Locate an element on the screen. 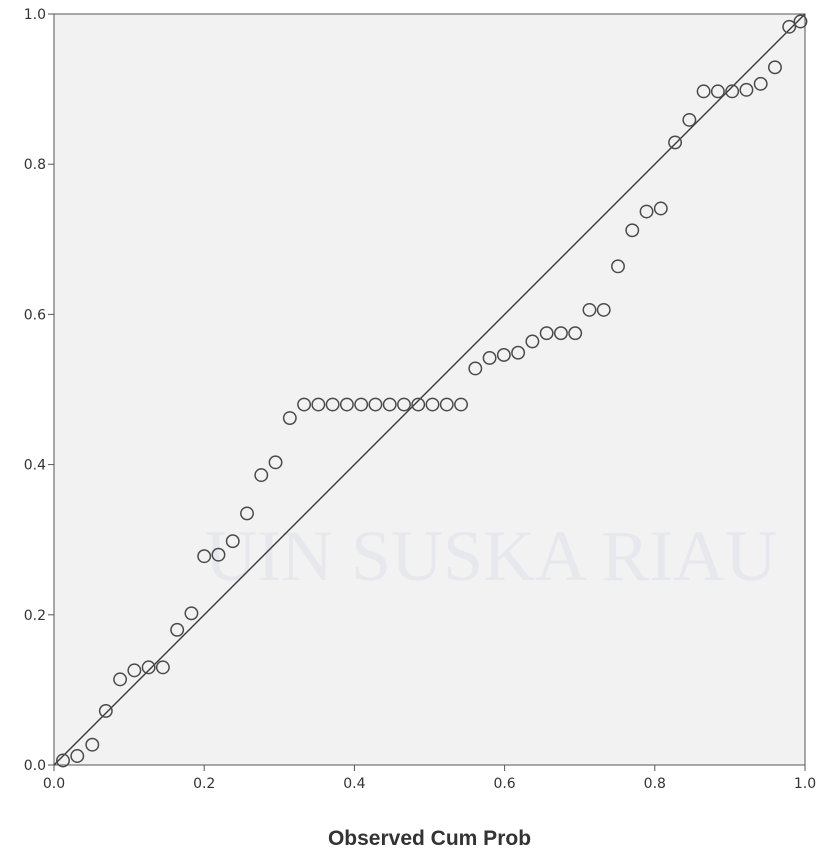 Image resolution: width=828 pixels, height=858 pixels. y-tick-label: 0.4 is located at coordinates (35, 466).